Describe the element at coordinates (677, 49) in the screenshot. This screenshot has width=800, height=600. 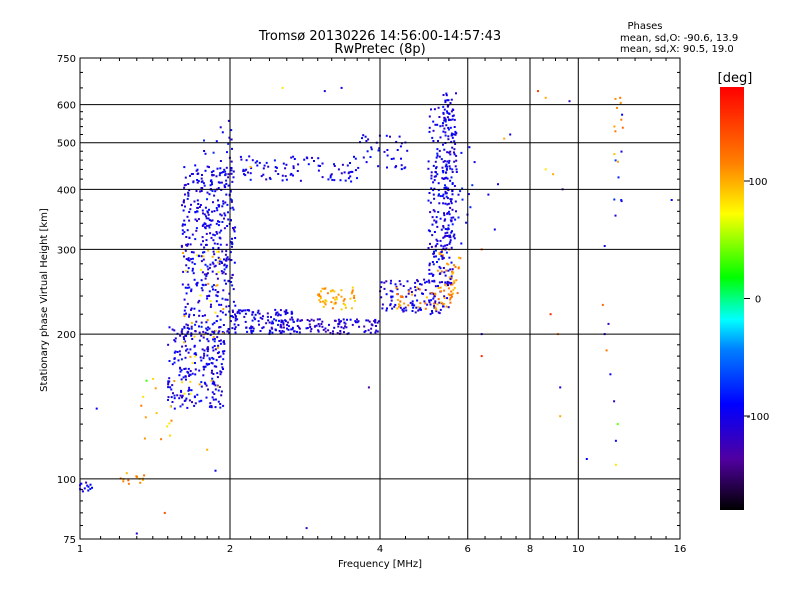
I see `stats-line-x: mean, sd,X: 90.5, 19.0` at that location.